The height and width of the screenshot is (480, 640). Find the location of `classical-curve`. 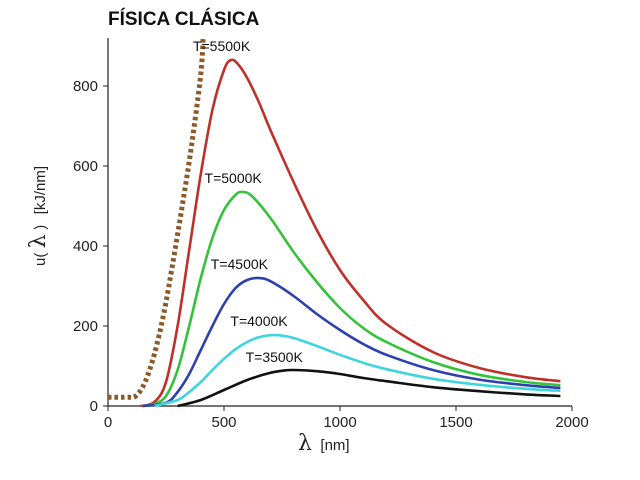

classical-curve is located at coordinates (156, 218).